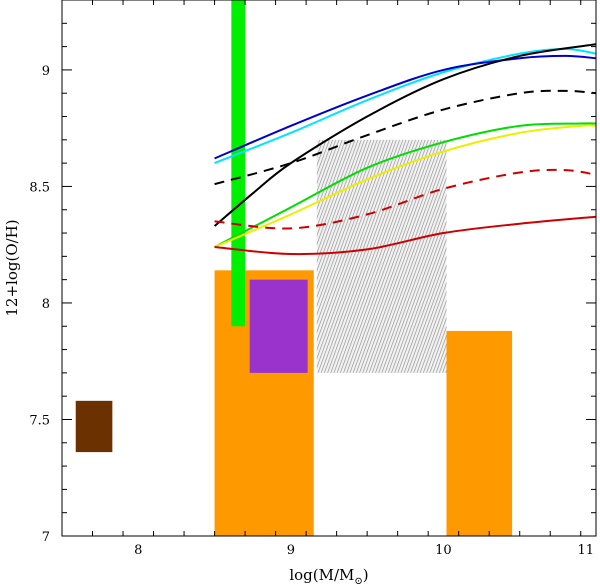 The width and height of the screenshot is (600, 587). What do you see at coordinates (405, 199) in the screenshot?
I see `series-red-dashed` at bounding box center [405, 199].